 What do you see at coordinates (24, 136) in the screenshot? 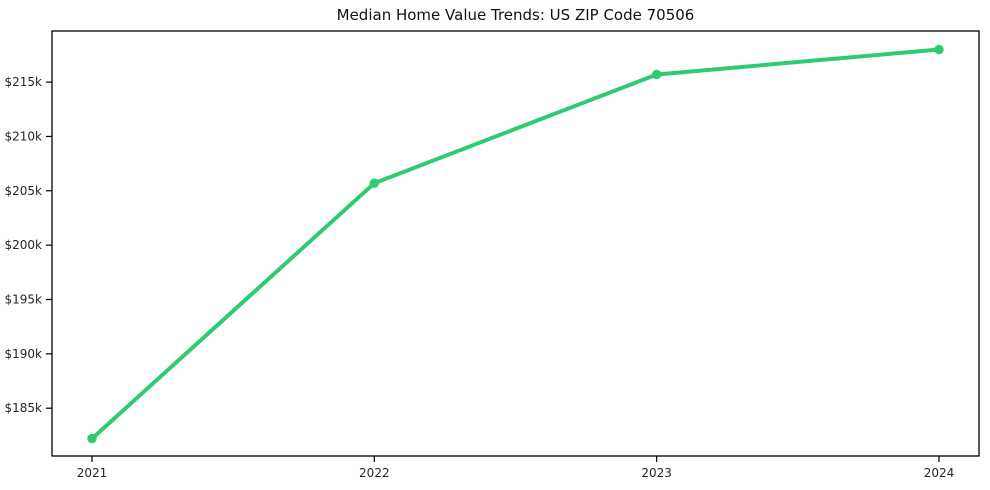
I see `y-tick-label: $210k` at bounding box center [24, 136].